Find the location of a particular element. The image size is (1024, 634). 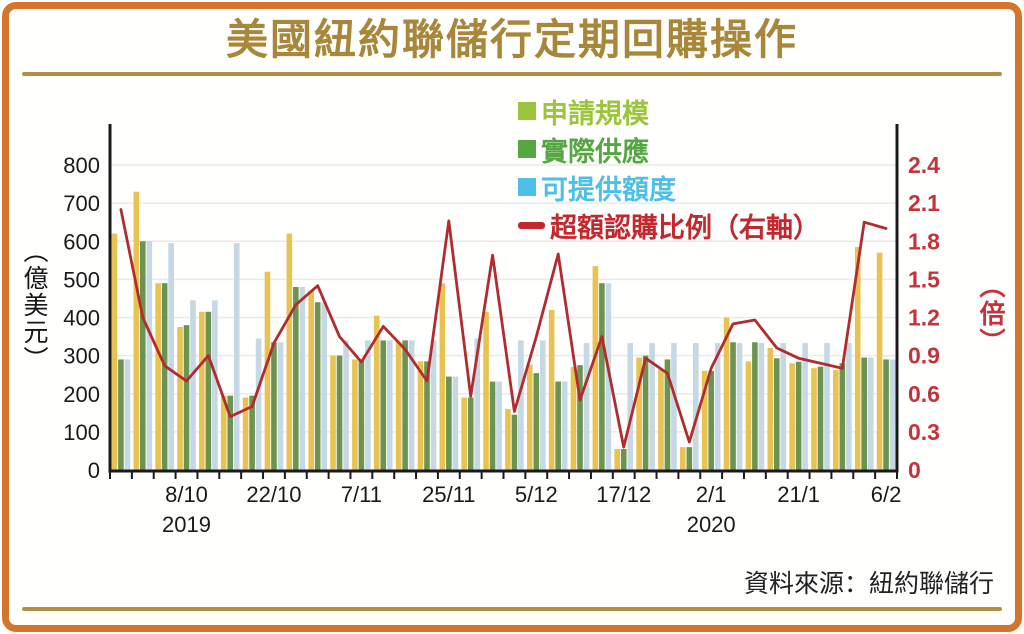

legend-label: 超額認購比例（右軸） is located at coordinates (685, 227).